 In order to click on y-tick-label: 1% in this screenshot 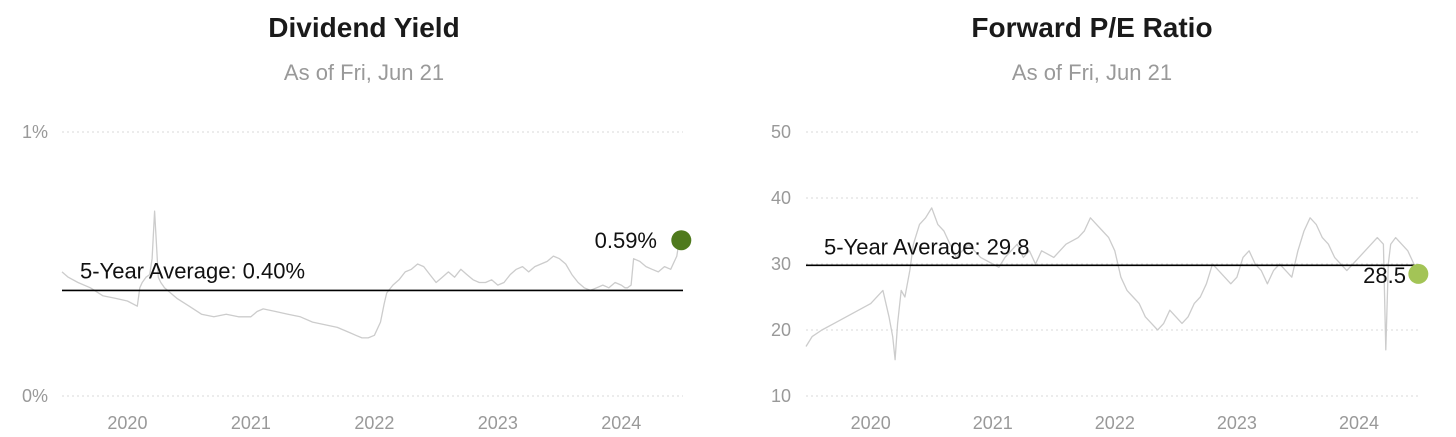, I will do `click(35, 132)`.